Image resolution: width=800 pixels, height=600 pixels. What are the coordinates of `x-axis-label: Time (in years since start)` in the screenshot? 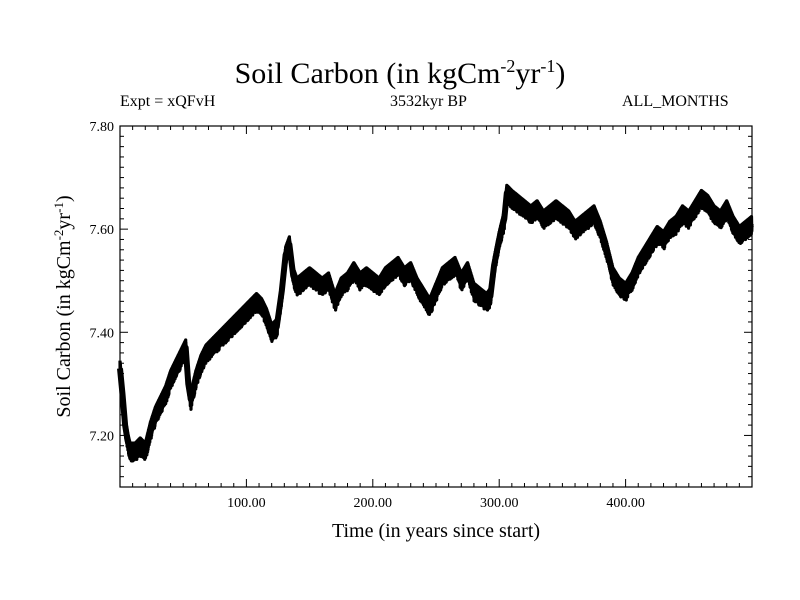 It's located at (436, 531).